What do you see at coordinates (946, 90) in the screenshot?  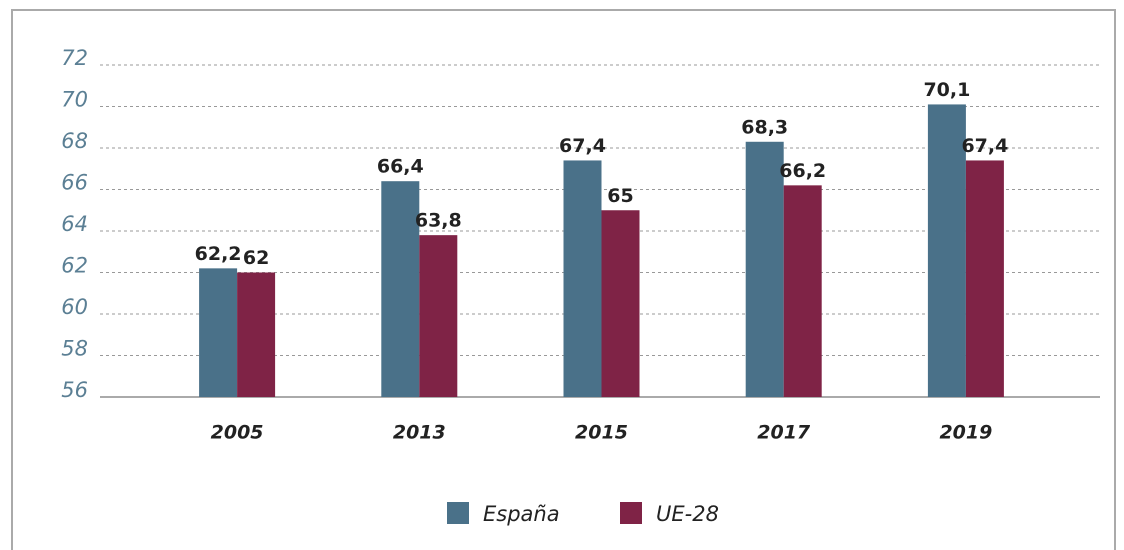 I see `value-label: 70,1` at bounding box center [946, 90].